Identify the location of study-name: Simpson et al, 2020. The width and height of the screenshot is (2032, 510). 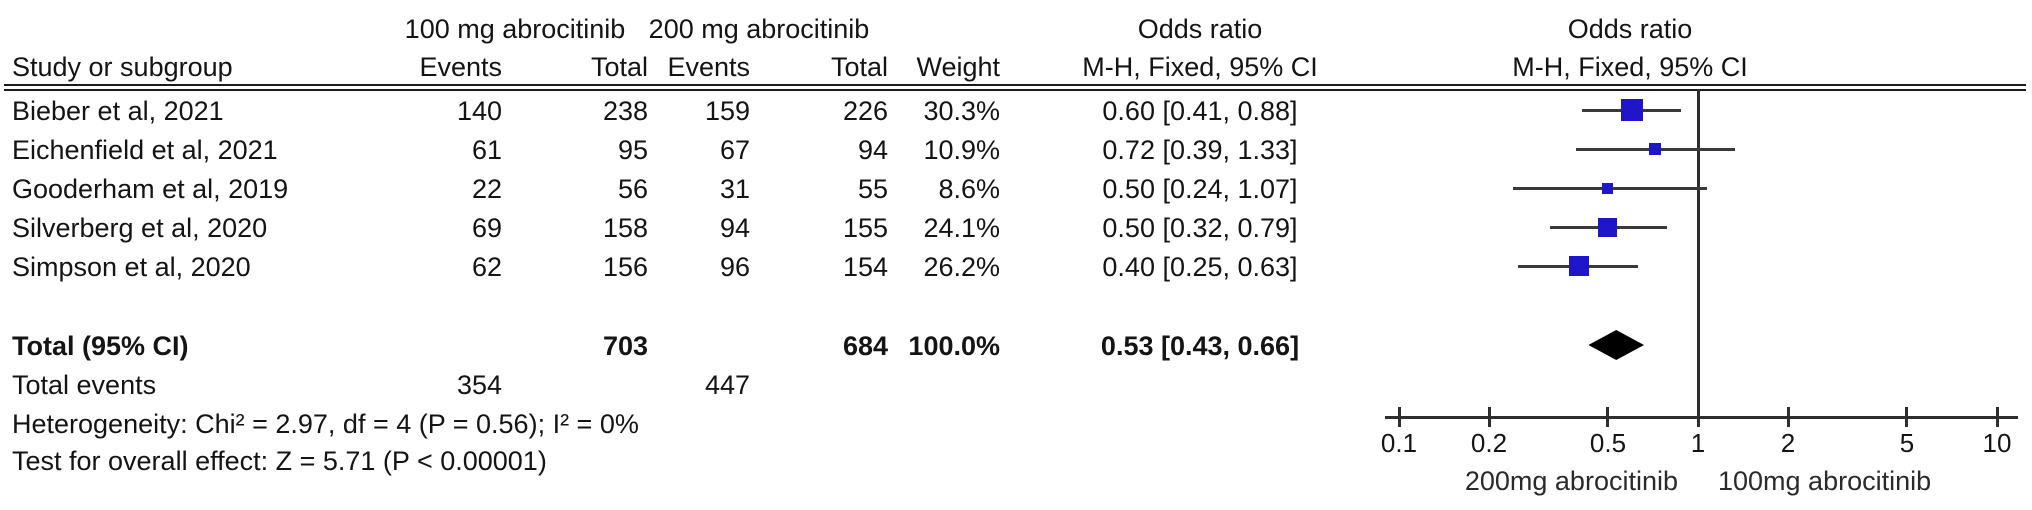
(131, 267).